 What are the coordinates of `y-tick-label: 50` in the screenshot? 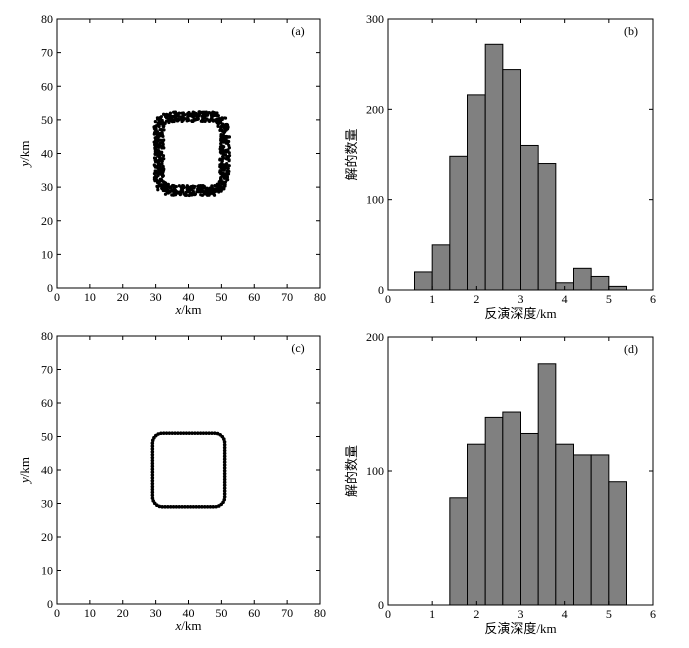 It's located at (47, 437).